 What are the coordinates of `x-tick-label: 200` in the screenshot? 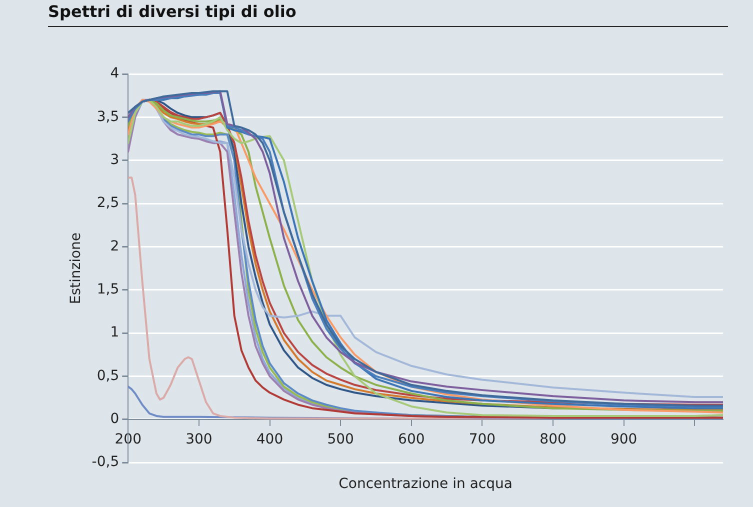 It's located at (128, 439).